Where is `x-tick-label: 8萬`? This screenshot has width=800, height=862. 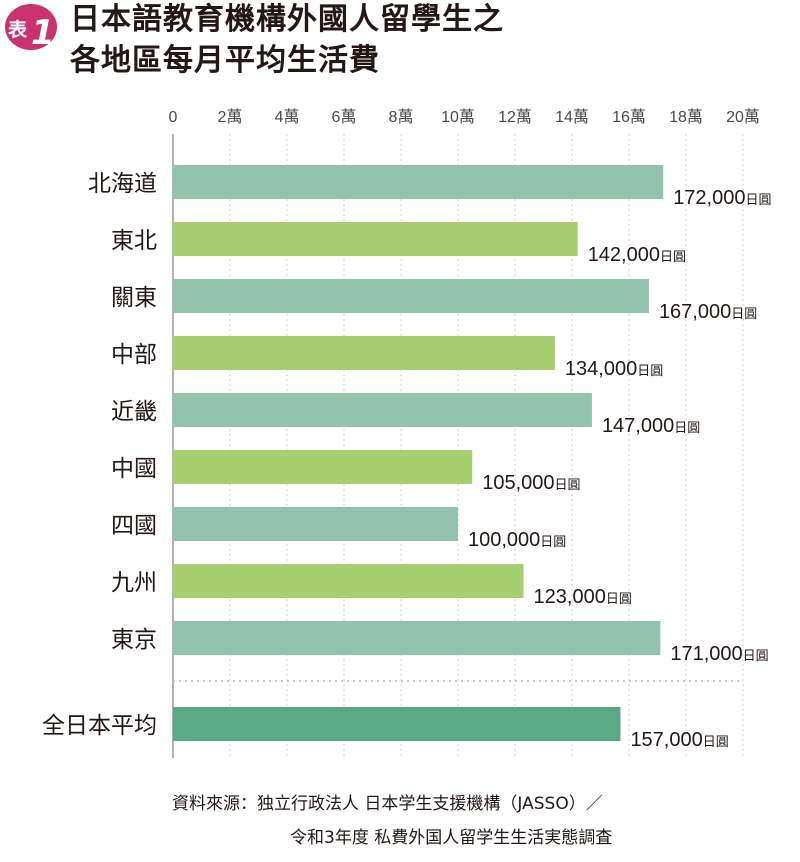 x-tick-label: 8萬 is located at coordinates (401, 117).